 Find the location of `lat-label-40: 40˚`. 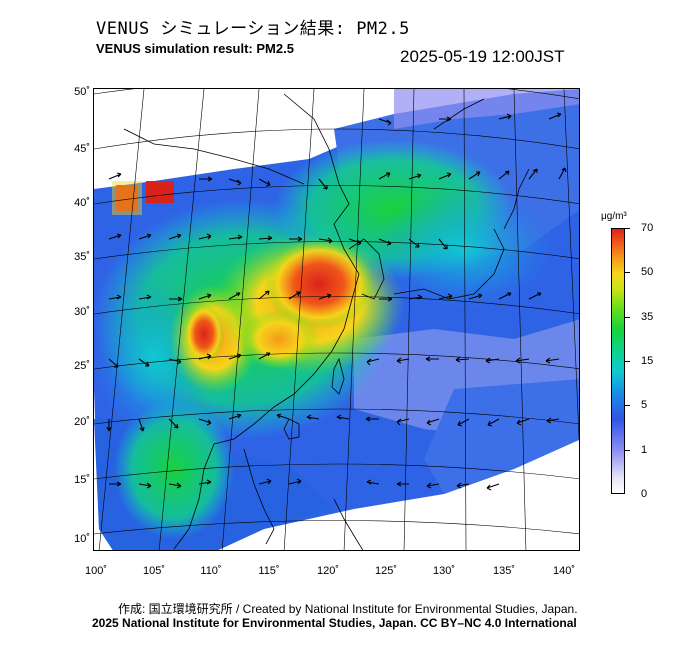

lat-label-40: 40˚ is located at coordinates (82, 203).